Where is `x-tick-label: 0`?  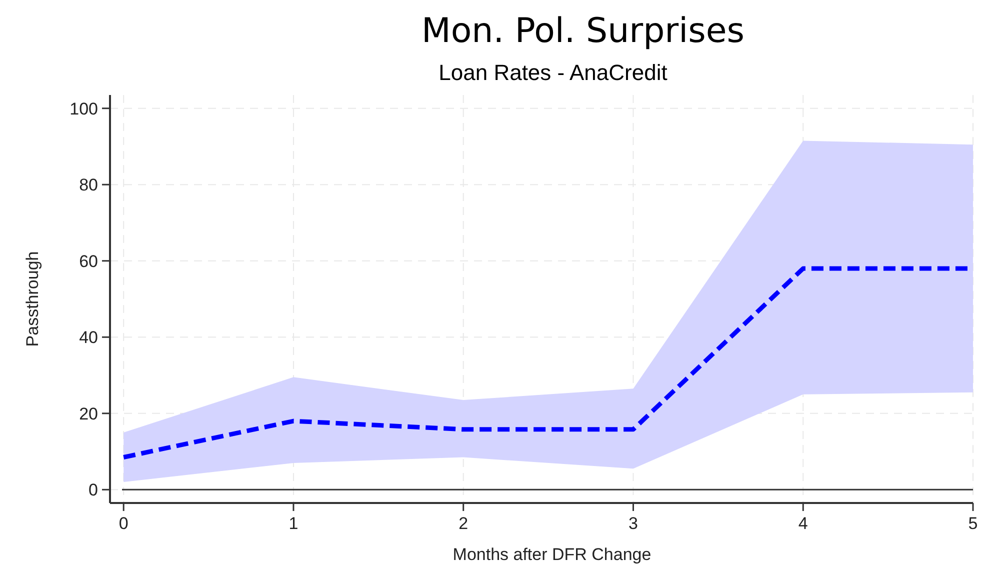
x-tick-label: 0 is located at coordinates (123, 523).